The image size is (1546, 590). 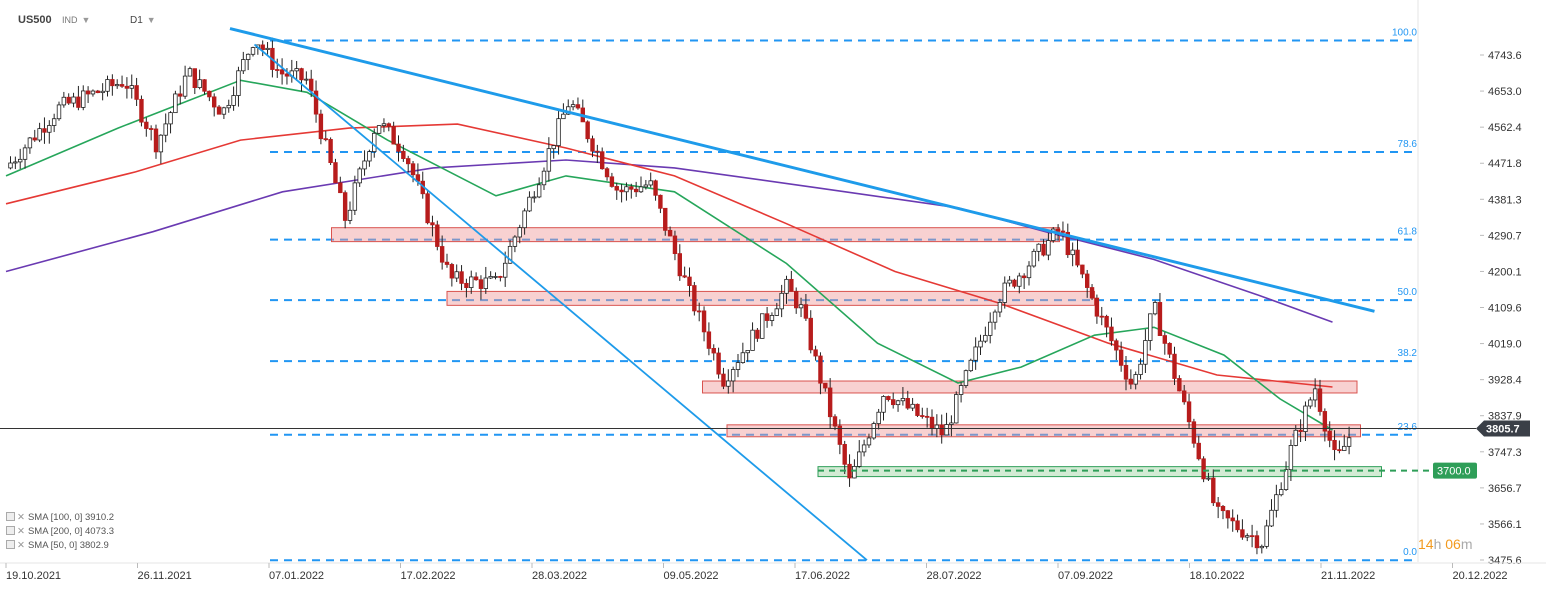 What do you see at coordinates (1043, 431) in the screenshot?
I see `resistance-zone` at bounding box center [1043, 431].